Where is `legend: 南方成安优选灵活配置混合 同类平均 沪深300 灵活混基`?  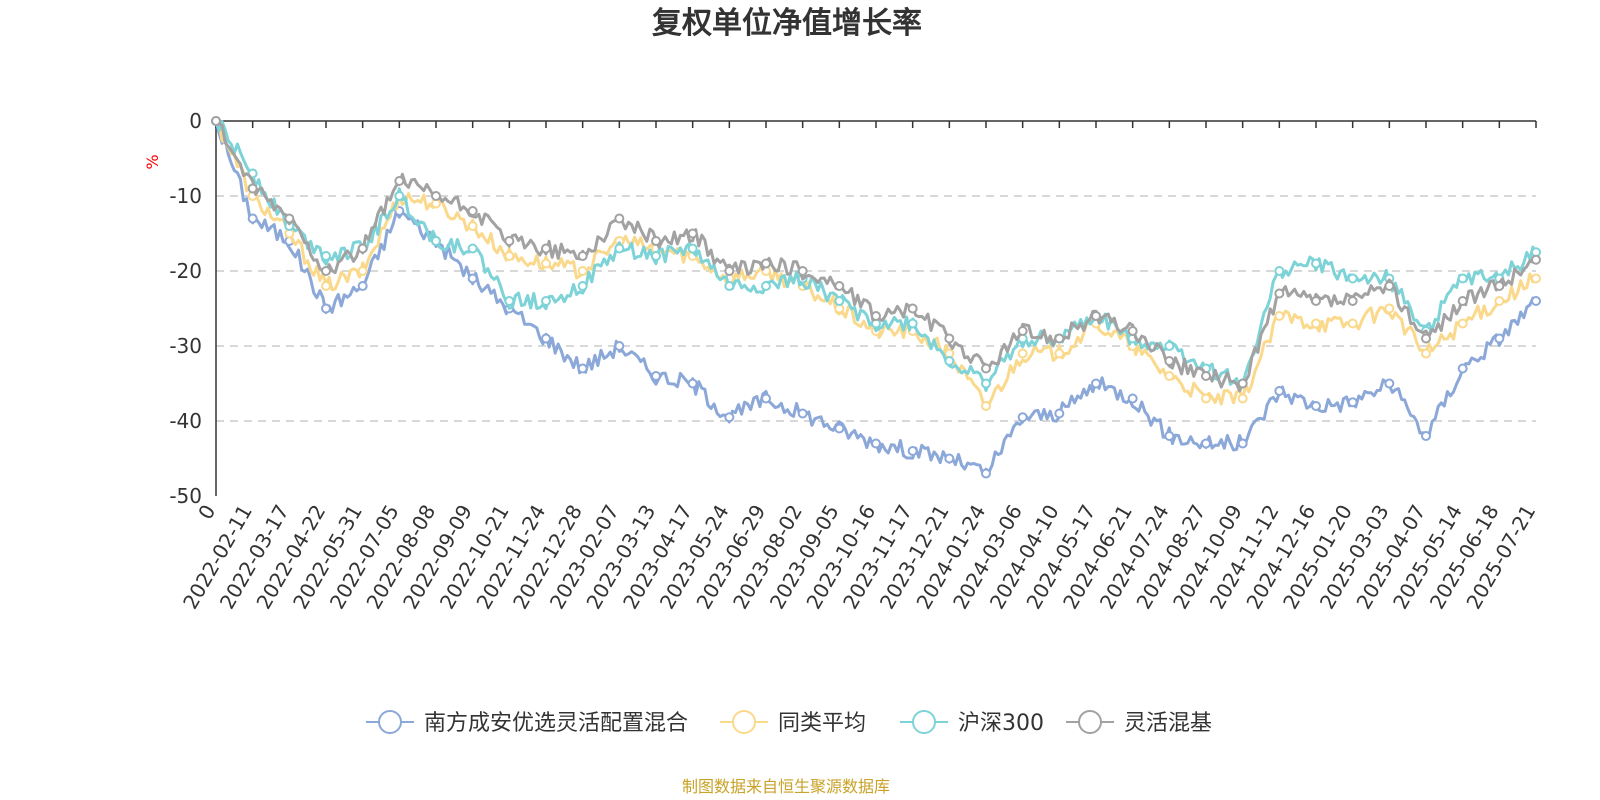
legend: 南方成安优选灵活配置混合 同类平均 沪深300 灵活混基 is located at coordinates (789, 723).